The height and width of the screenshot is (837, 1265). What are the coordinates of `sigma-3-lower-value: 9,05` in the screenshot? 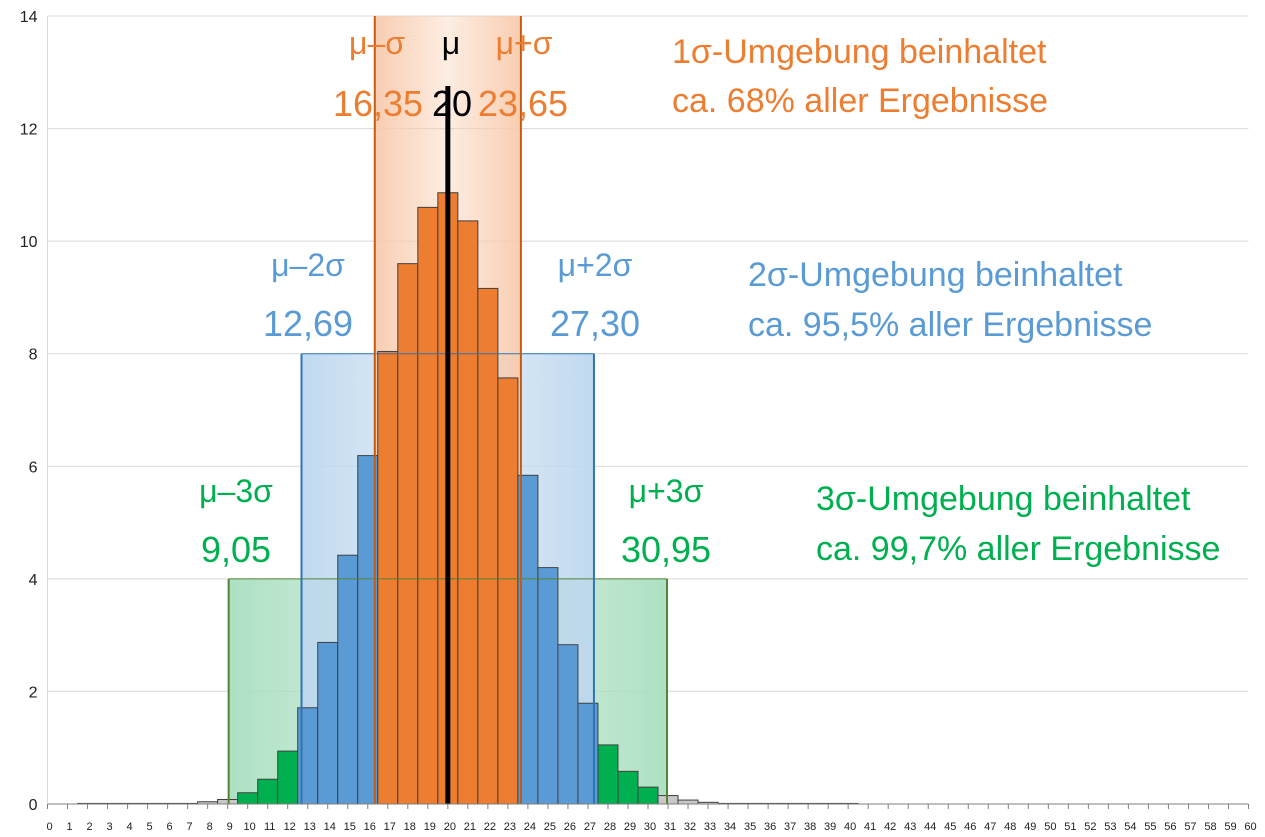 It's located at (236, 549).